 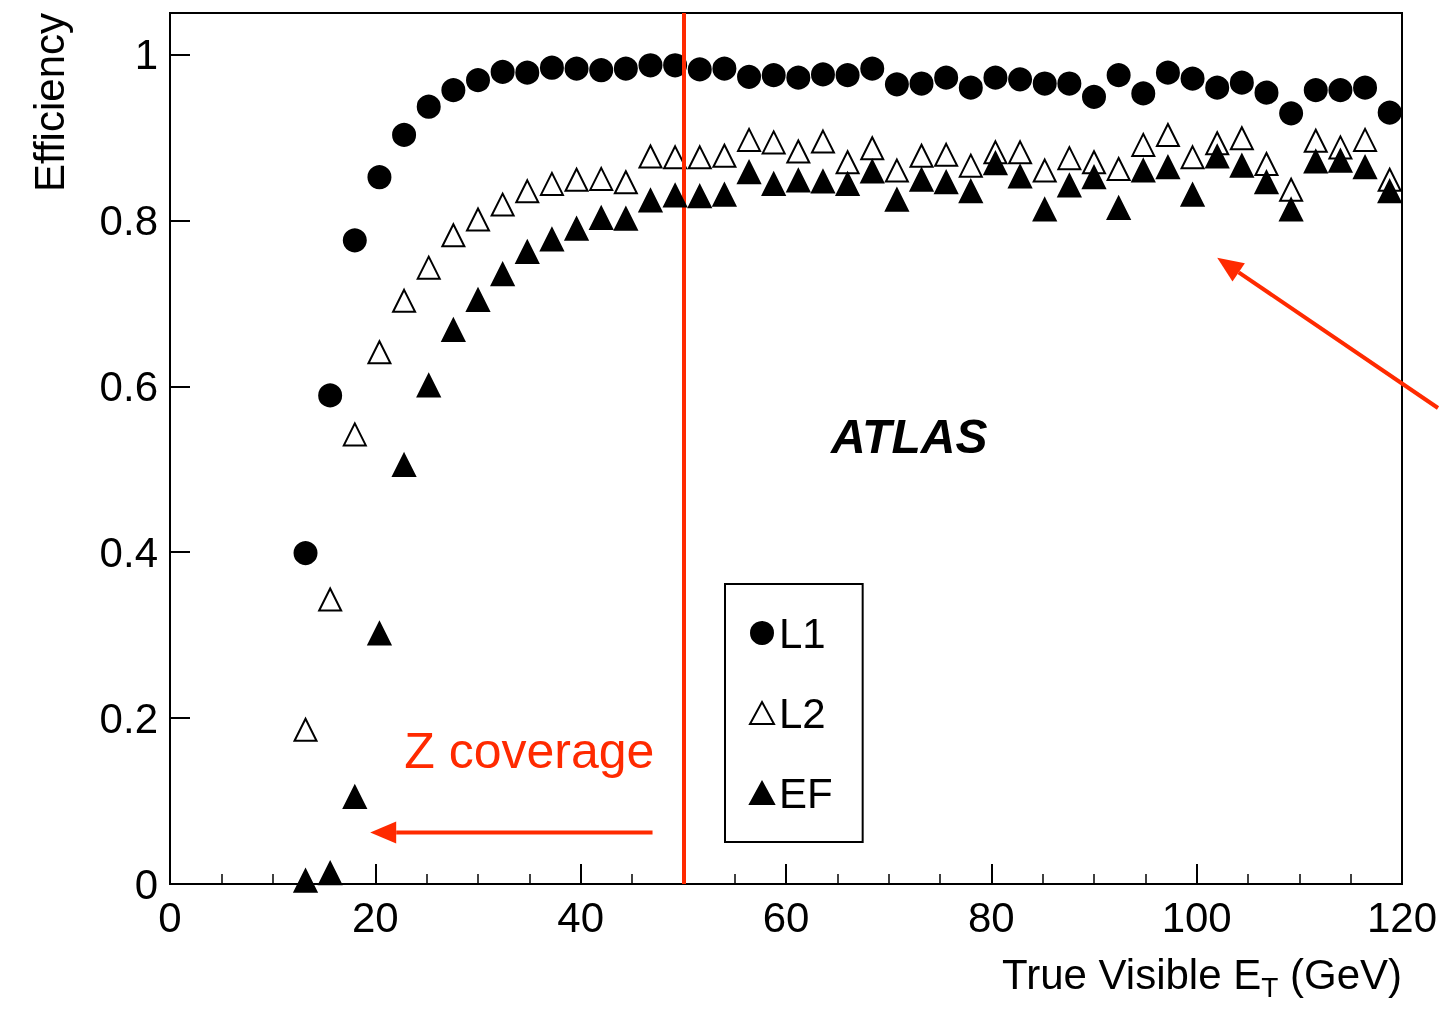 What do you see at coordinates (991, 917) in the screenshot?
I see `x-tick-label: 80` at bounding box center [991, 917].